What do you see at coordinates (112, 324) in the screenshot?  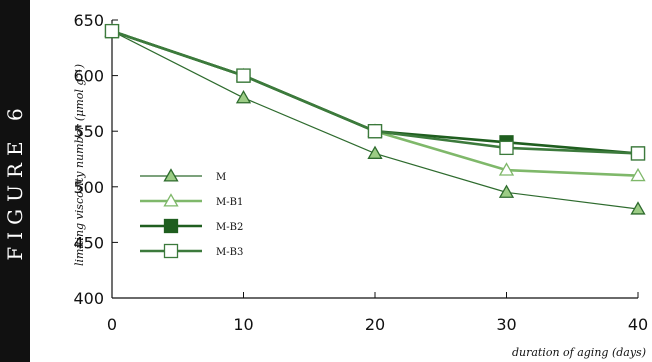 I see `x-tick-label: 0` at bounding box center [112, 324].